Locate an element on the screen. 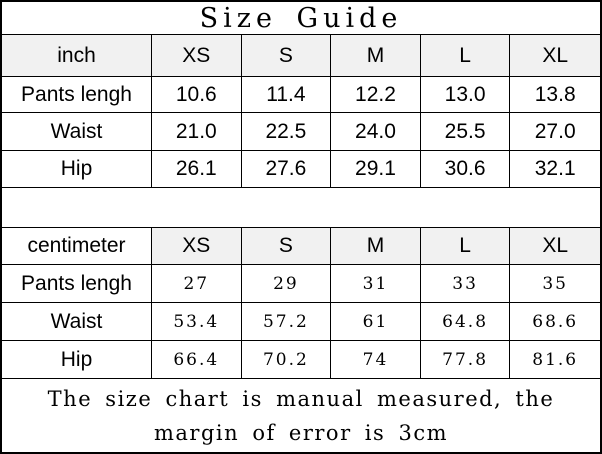 This screenshot has height=454, width=602. cm-hip-xl: 81.6 is located at coordinates (555, 359).